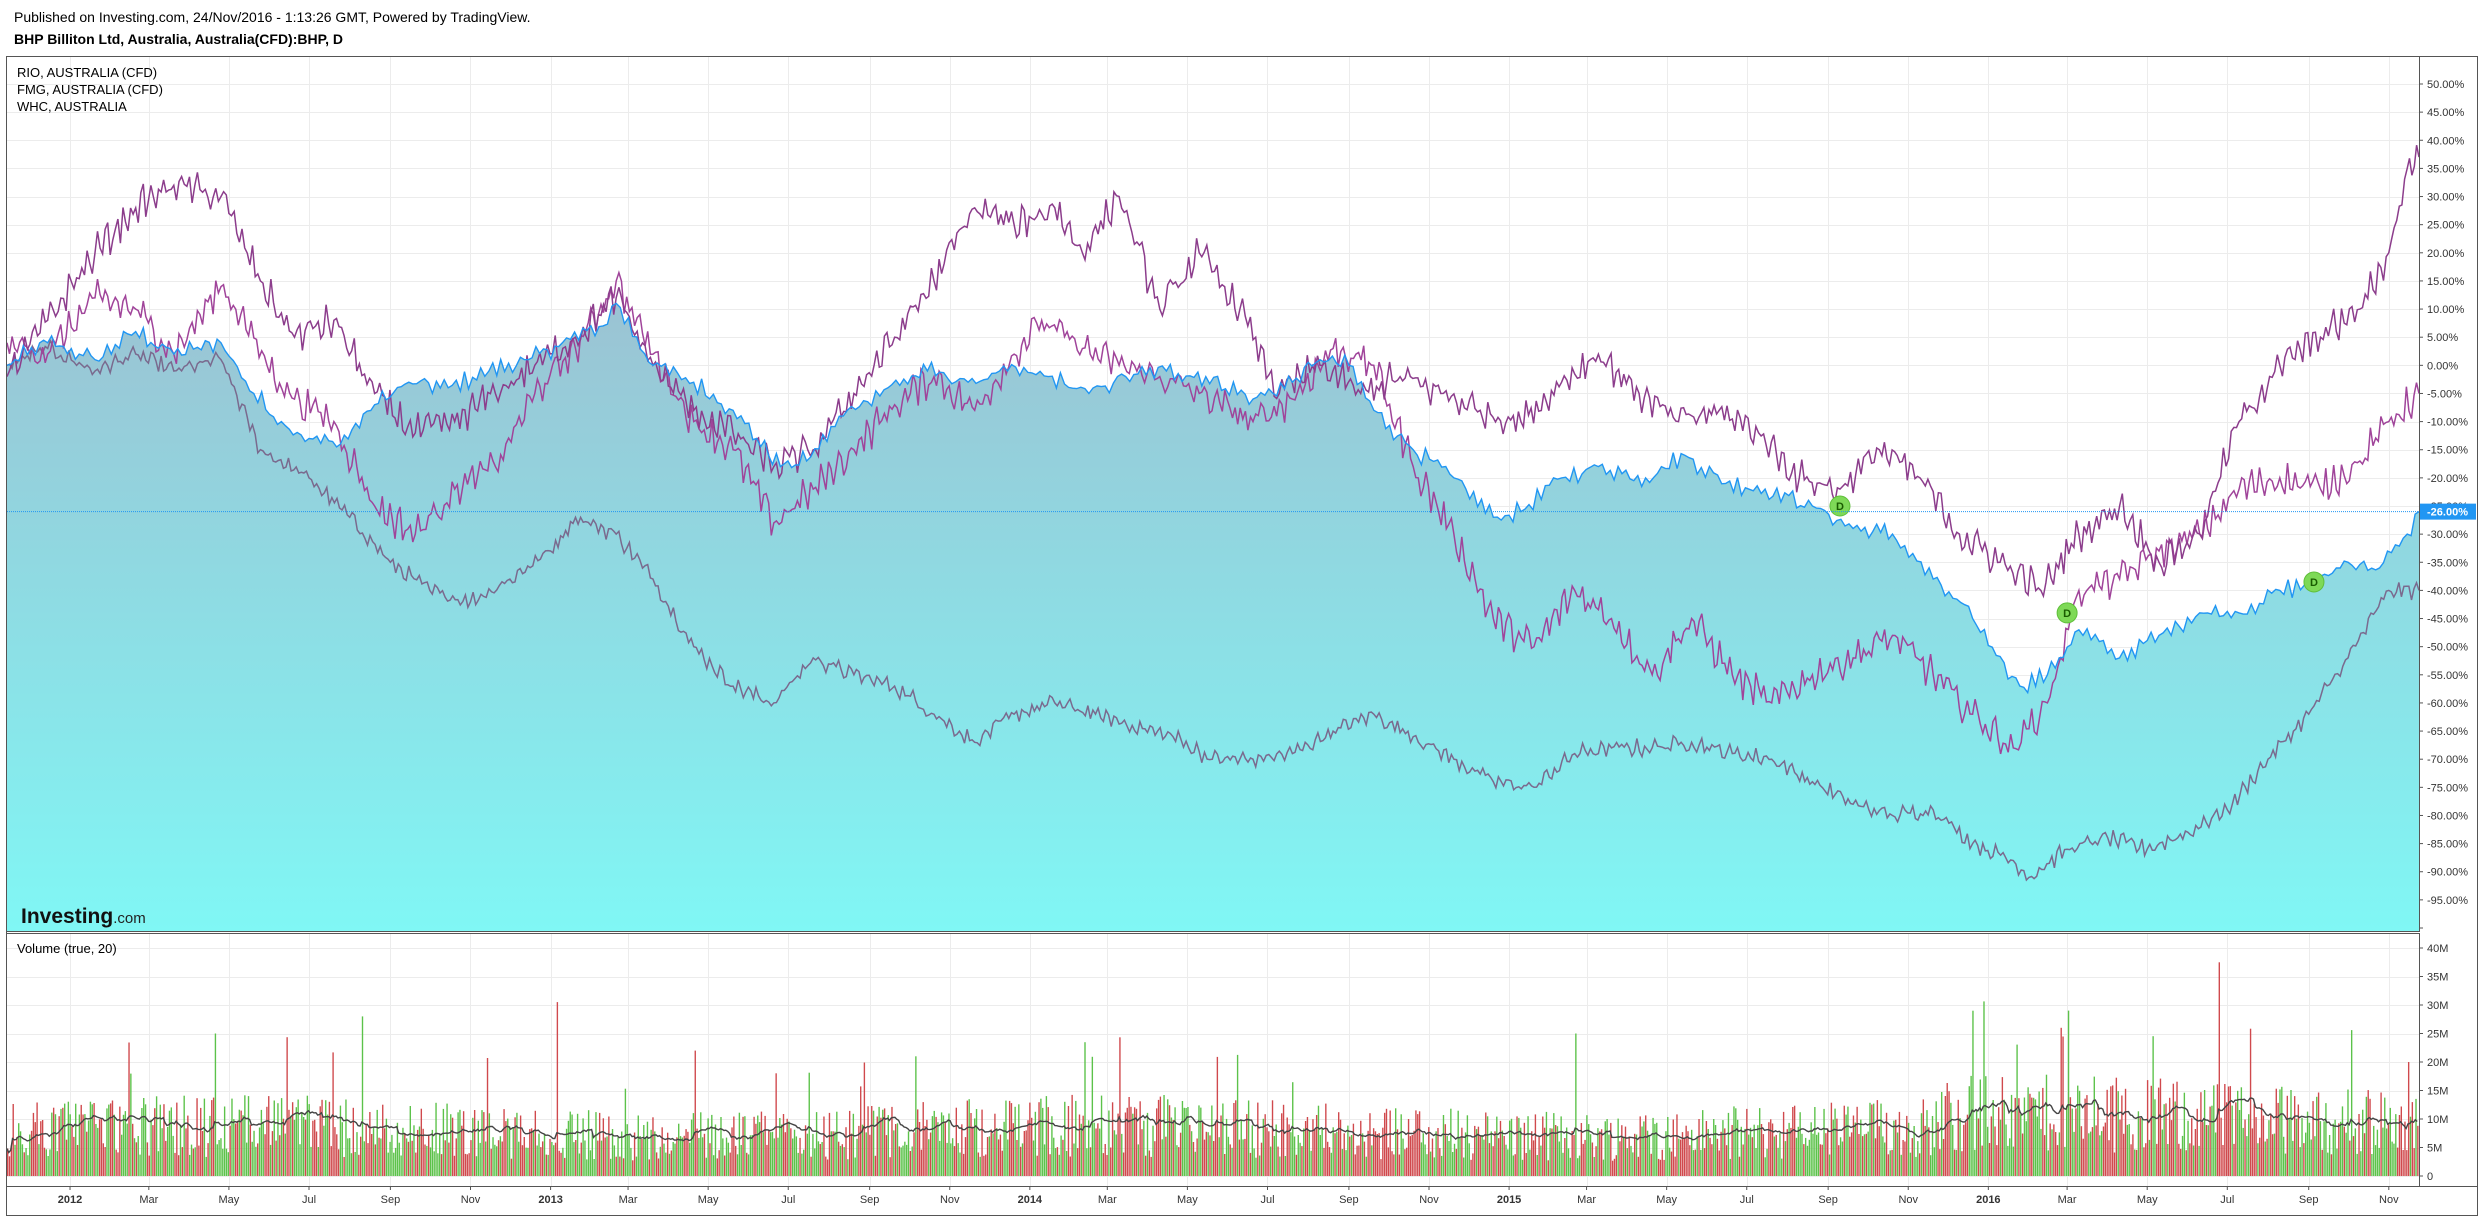  What do you see at coordinates (1988, 1200) in the screenshot?
I see `time-axis-label: 2016` at bounding box center [1988, 1200].